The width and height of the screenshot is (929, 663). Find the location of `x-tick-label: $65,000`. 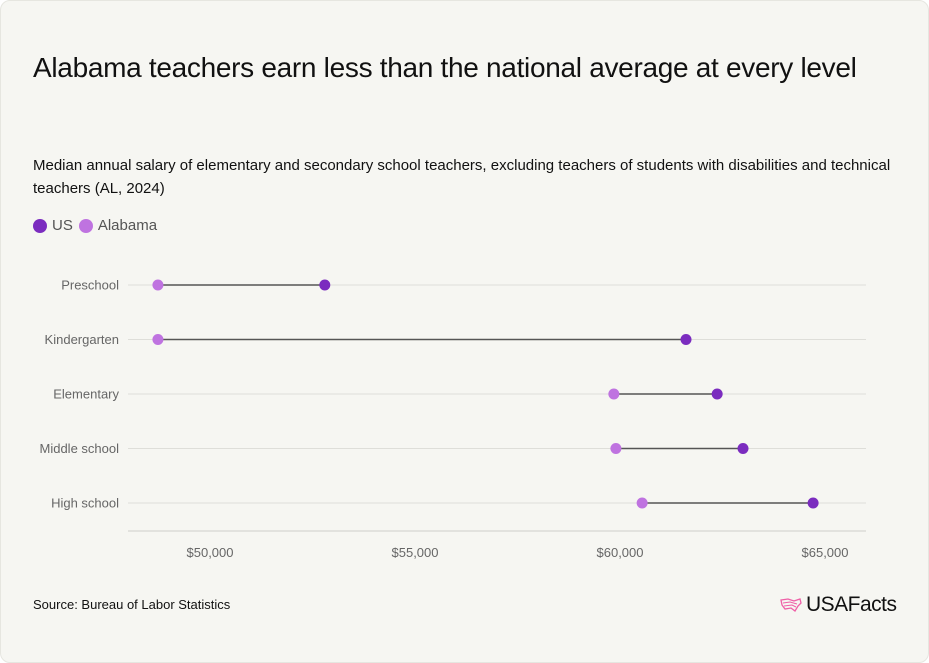

x-tick-label: $65,000 is located at coordinates (825, 552).